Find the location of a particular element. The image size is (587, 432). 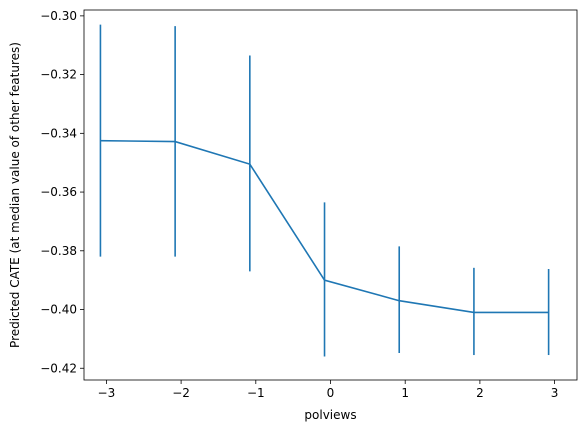

x-tick-label: −3 is located at coordinates (107, 393).